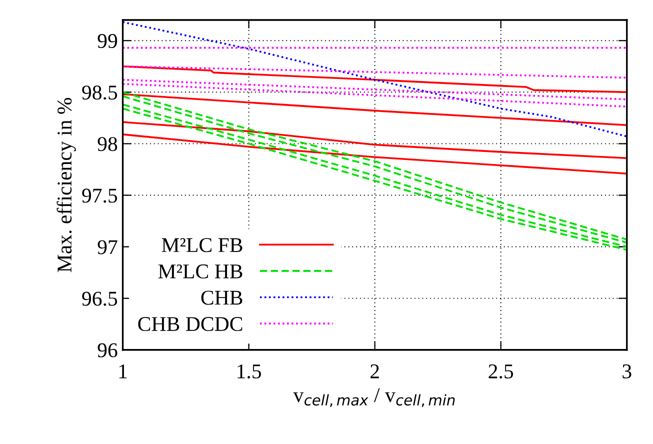 The height and width of the screenshot is (444, 653). I want to click on y-tick-label: 99, so click(108, 41).